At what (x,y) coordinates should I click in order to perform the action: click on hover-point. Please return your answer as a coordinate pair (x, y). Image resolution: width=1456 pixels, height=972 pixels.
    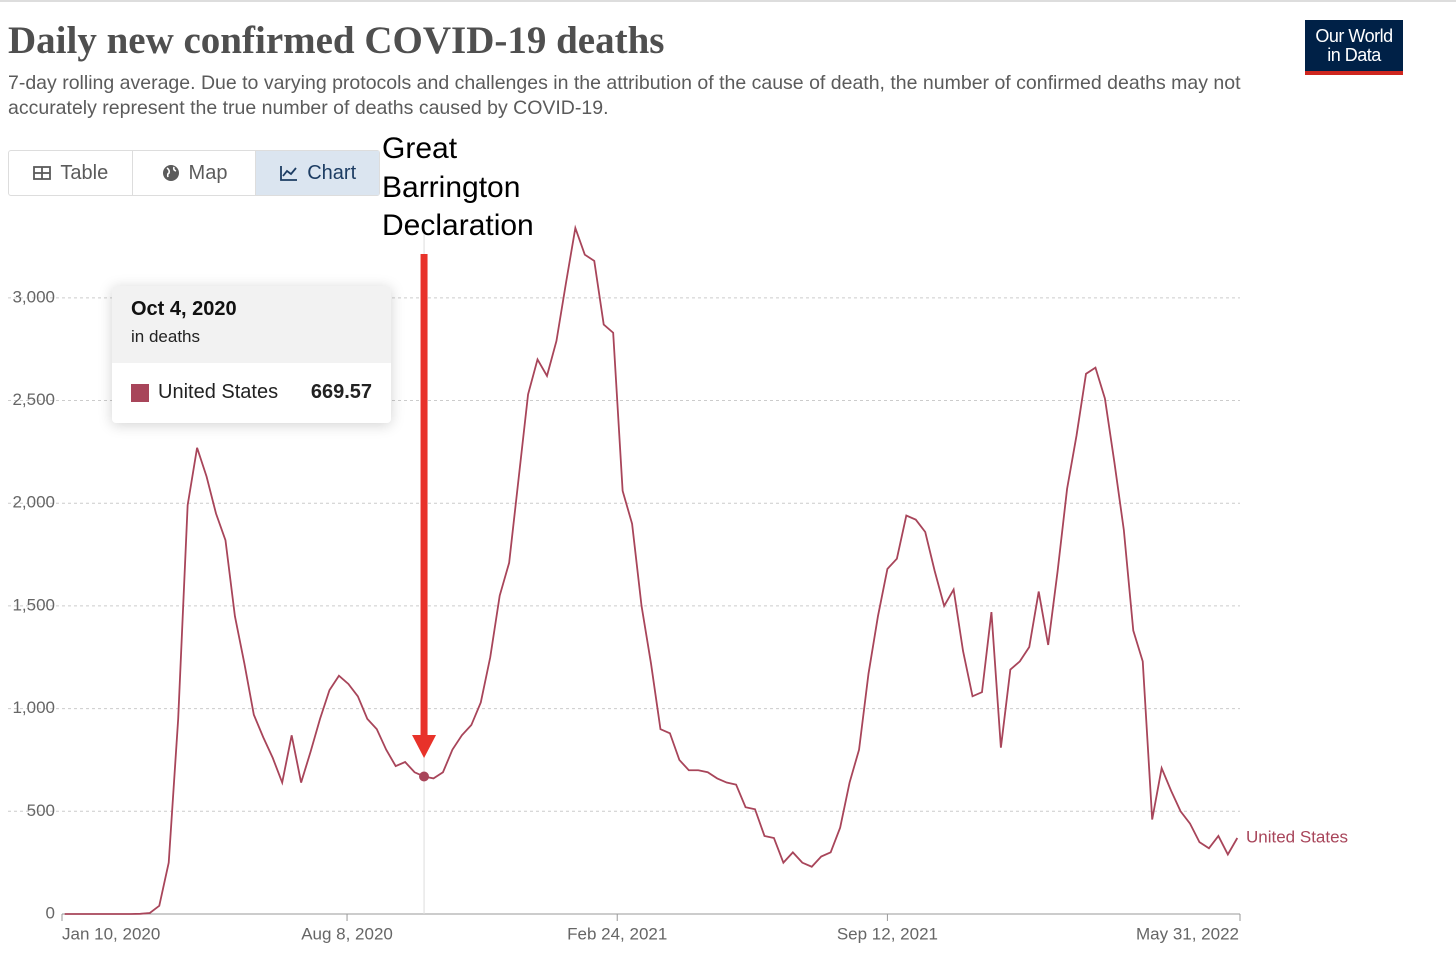
    Looking at the image, I should click on (424, 776).